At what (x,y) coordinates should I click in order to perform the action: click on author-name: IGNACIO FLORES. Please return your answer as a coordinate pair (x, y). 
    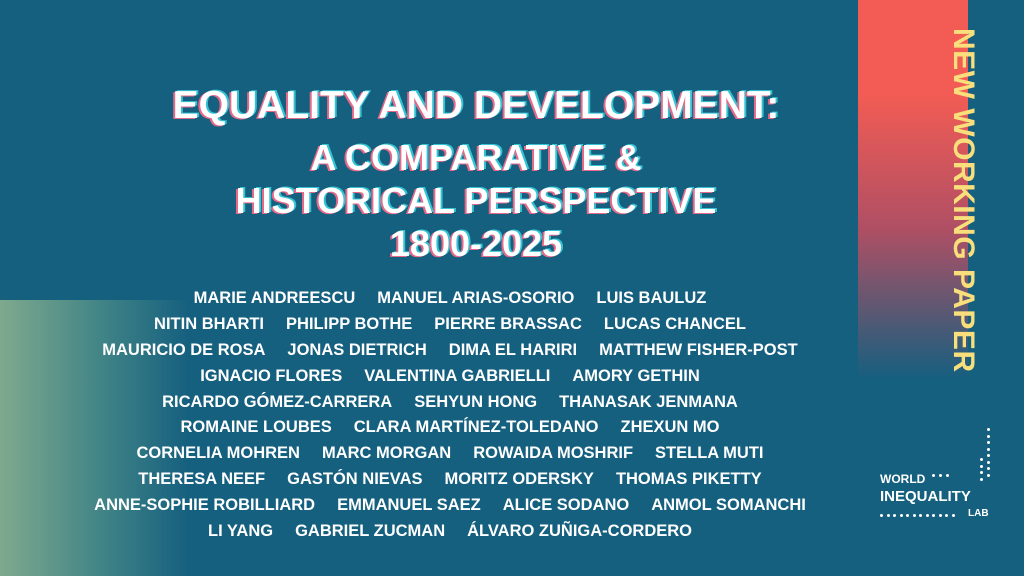
    Looking at the image, I should click on (271, 375).